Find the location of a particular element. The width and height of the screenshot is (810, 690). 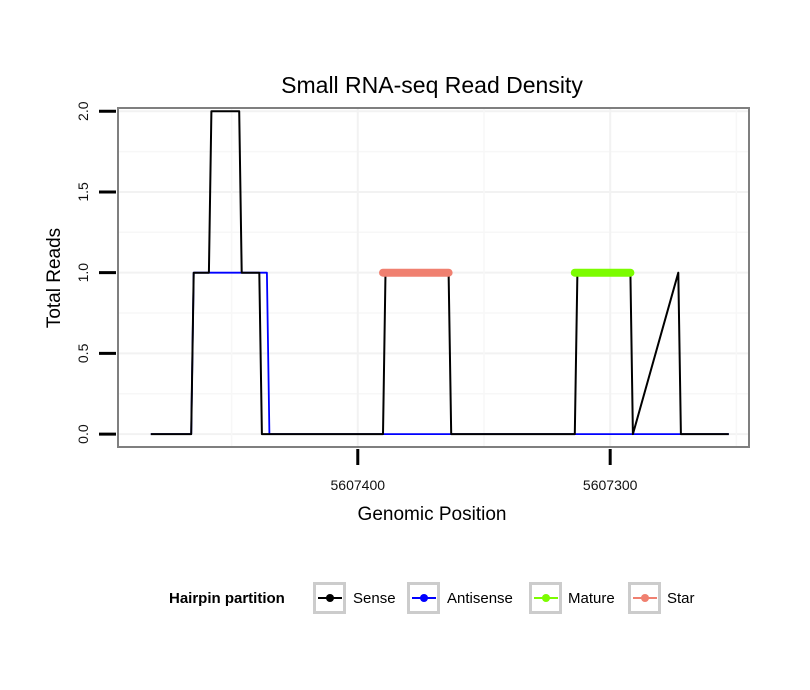

y-tick-label: 1.5 is located at coordinates (83, 192).